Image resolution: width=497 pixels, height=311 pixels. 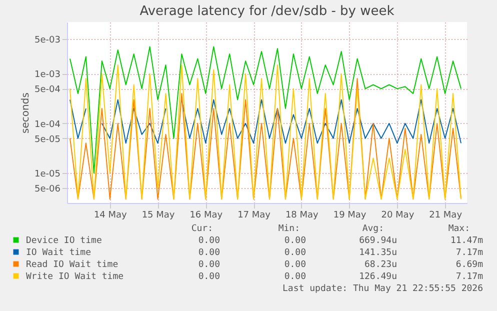 I want to click on legend-label: Write IO Wait time, so click(x=75, y=277).